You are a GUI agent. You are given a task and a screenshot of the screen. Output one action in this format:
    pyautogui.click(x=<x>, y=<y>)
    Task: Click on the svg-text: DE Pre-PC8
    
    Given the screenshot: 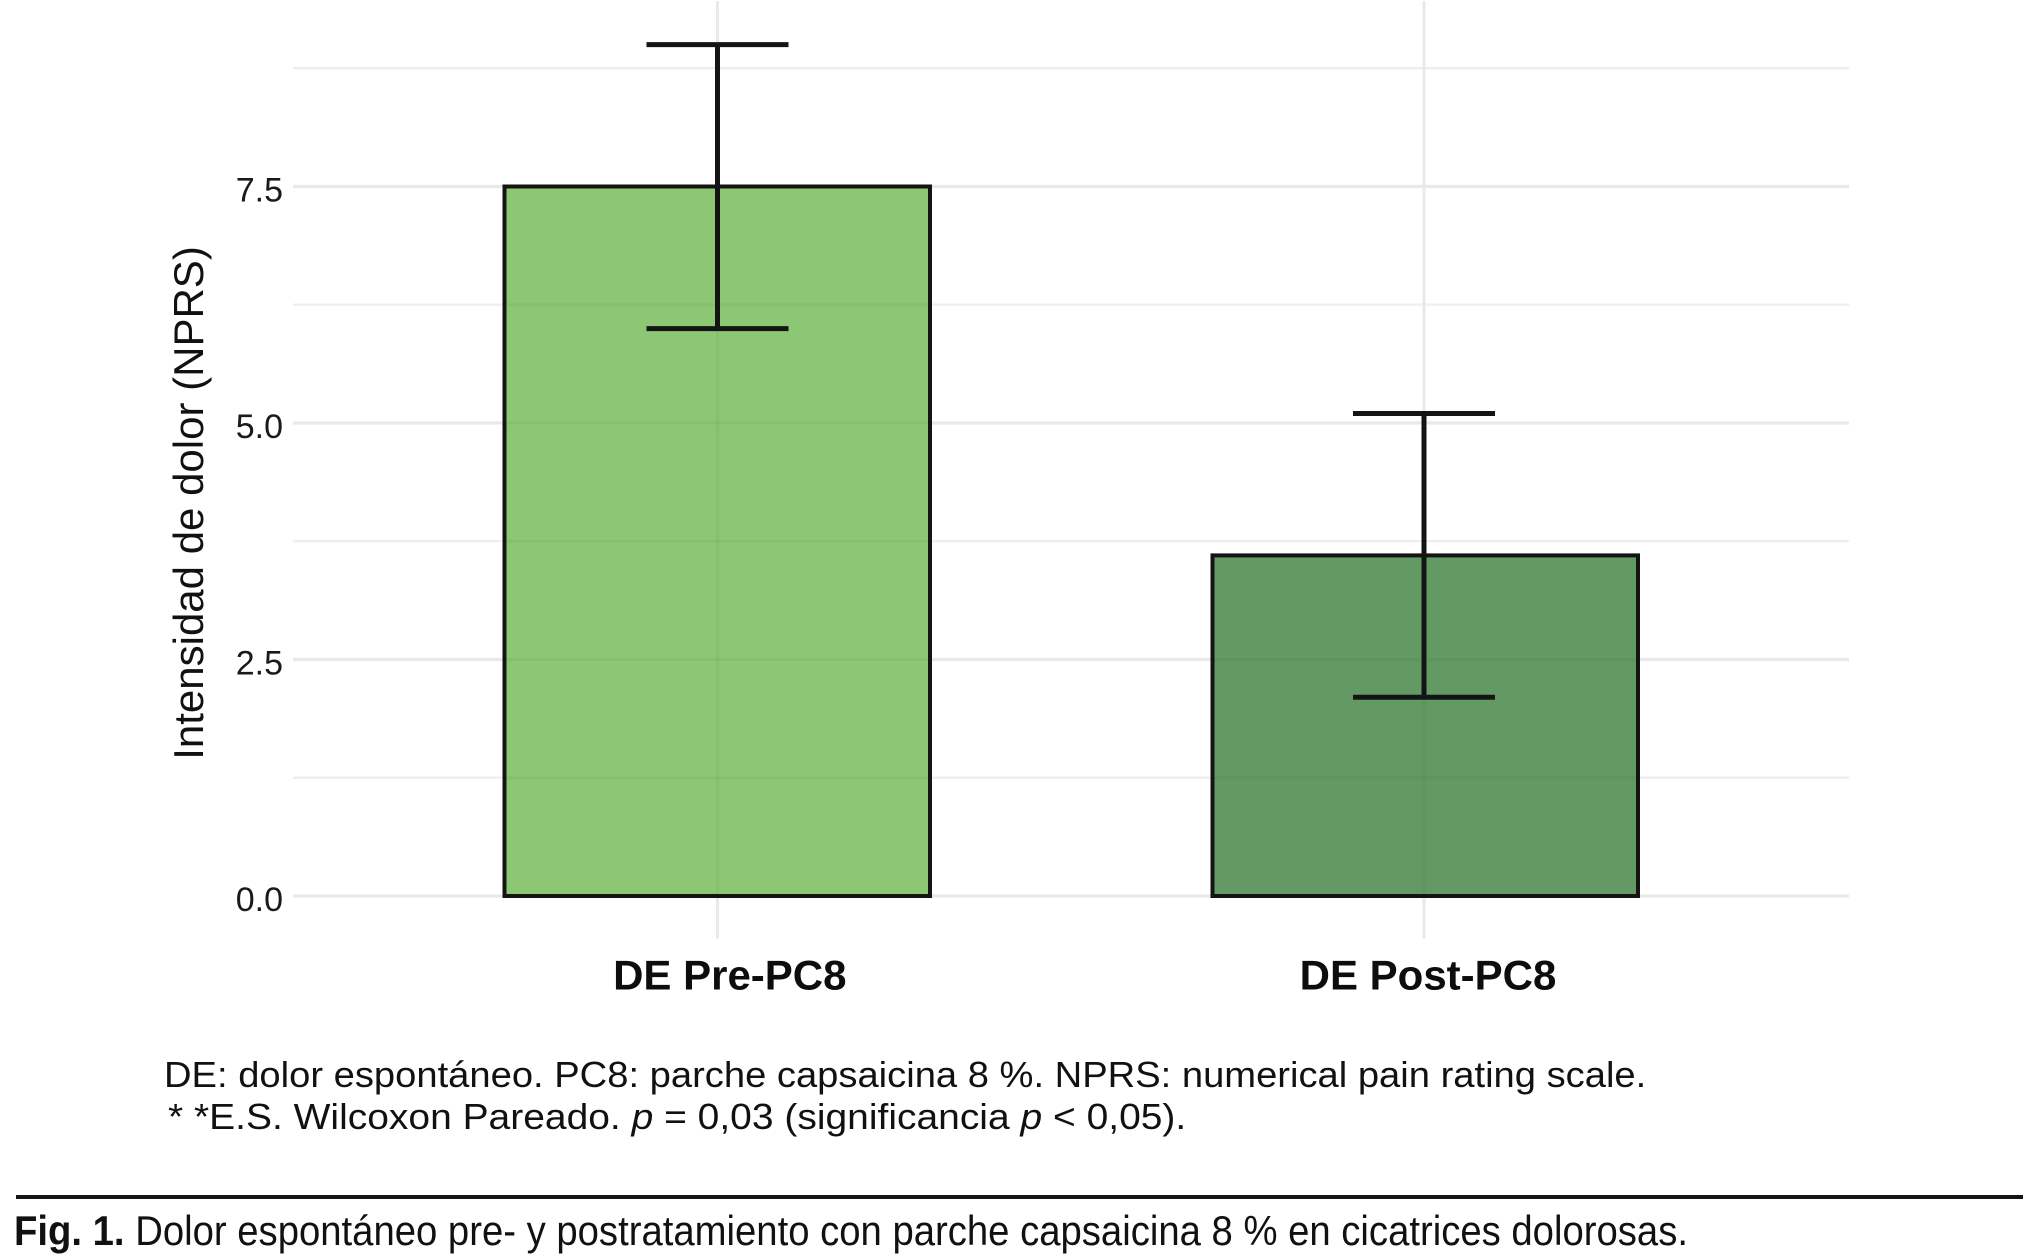 What is the action you would take?
    pyautogui.click(x=729, y=975)
    